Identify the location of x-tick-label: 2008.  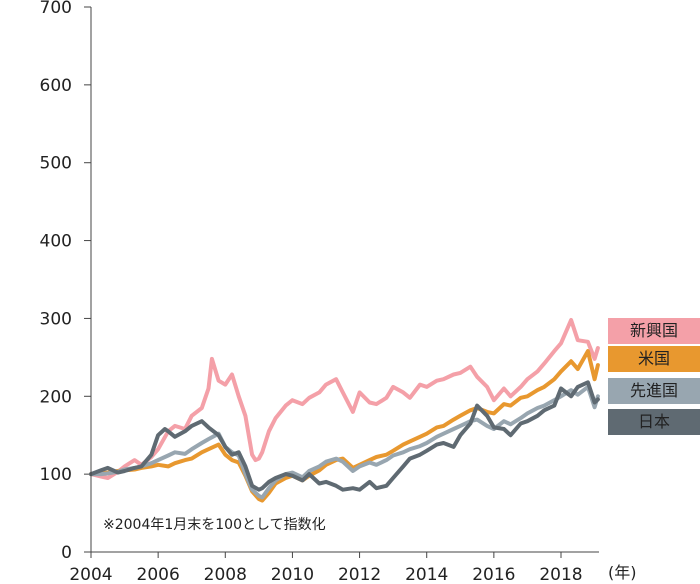
(225, 574).